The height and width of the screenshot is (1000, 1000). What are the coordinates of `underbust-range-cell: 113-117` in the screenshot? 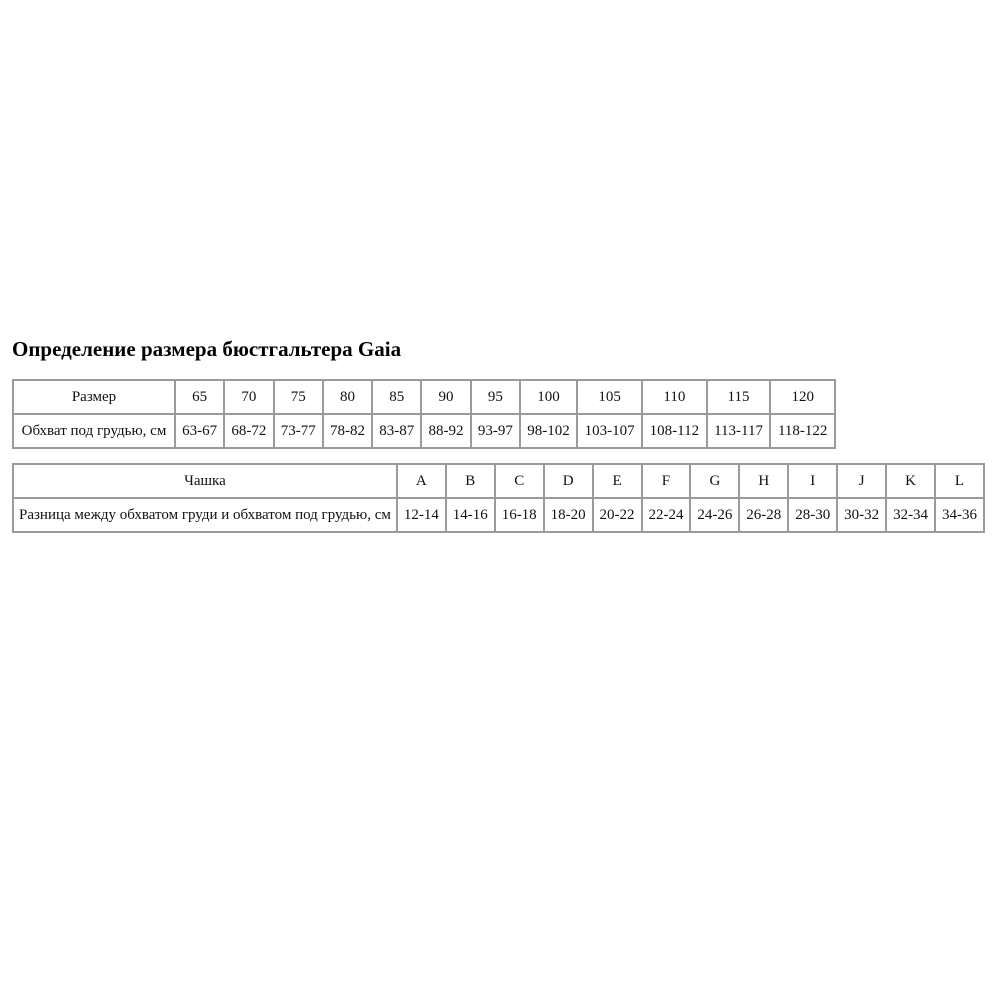 It's located at (738, 431).